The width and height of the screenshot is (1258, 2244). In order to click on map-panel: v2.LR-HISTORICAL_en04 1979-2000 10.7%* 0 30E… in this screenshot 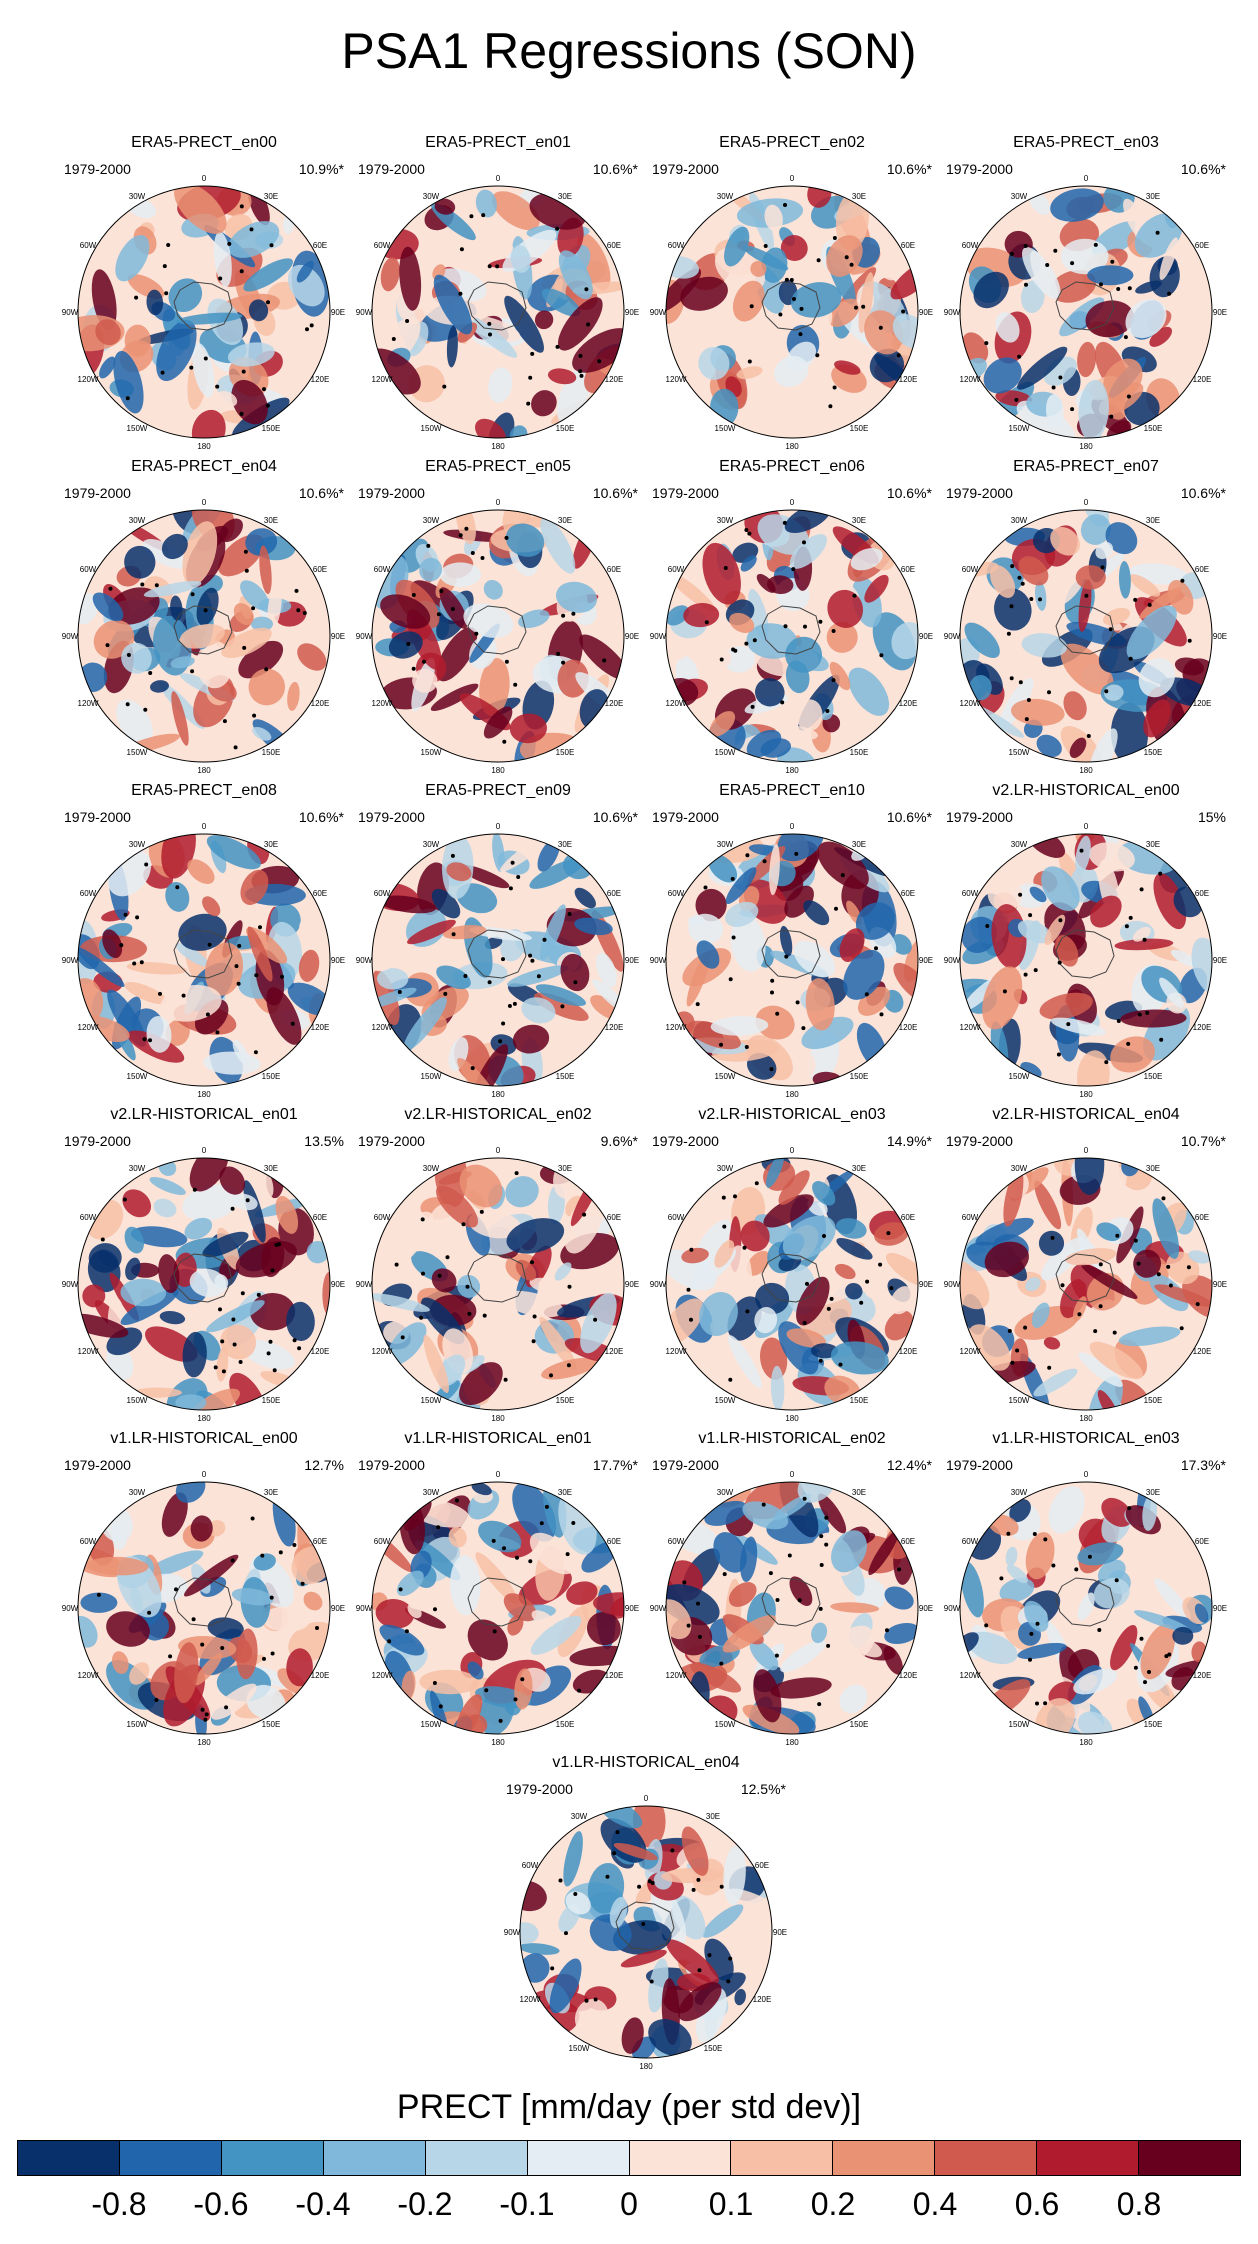, I will do `click(1086, 1264)`.